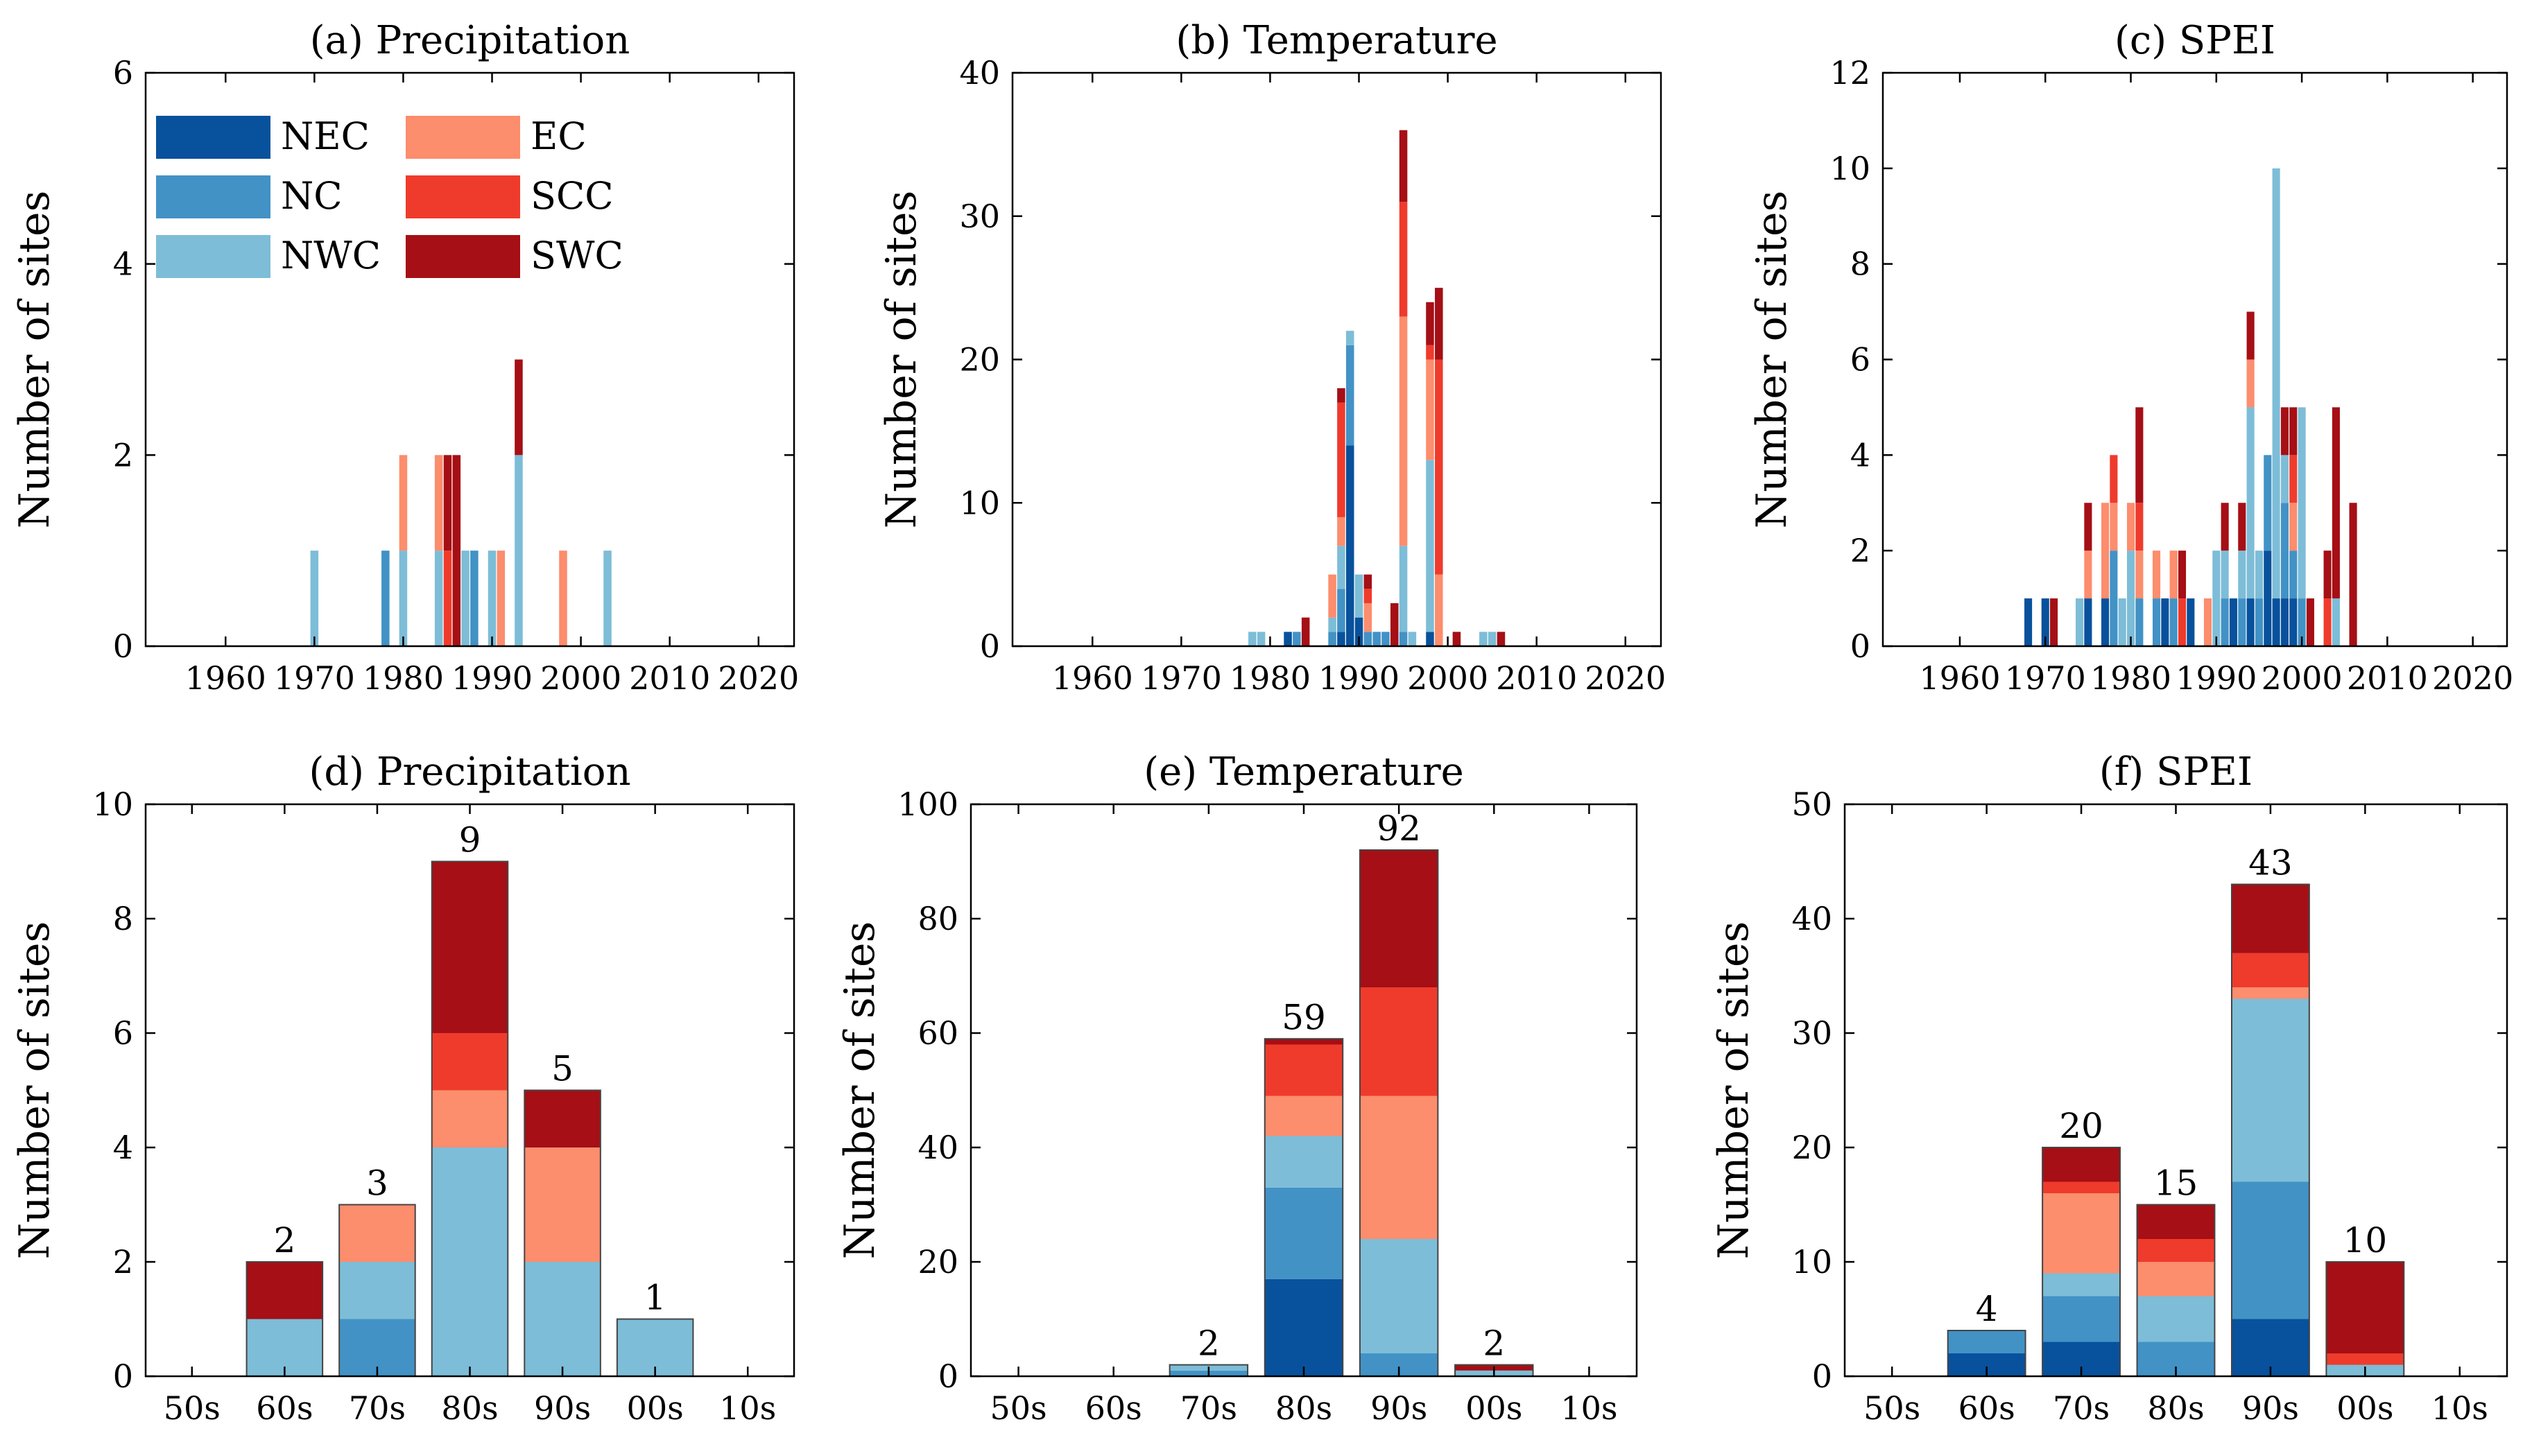  What do you see at coordinates (1812, 804) in the screenshot?
I see `y-tick-label: 50` at bounding box center [1812, 804].